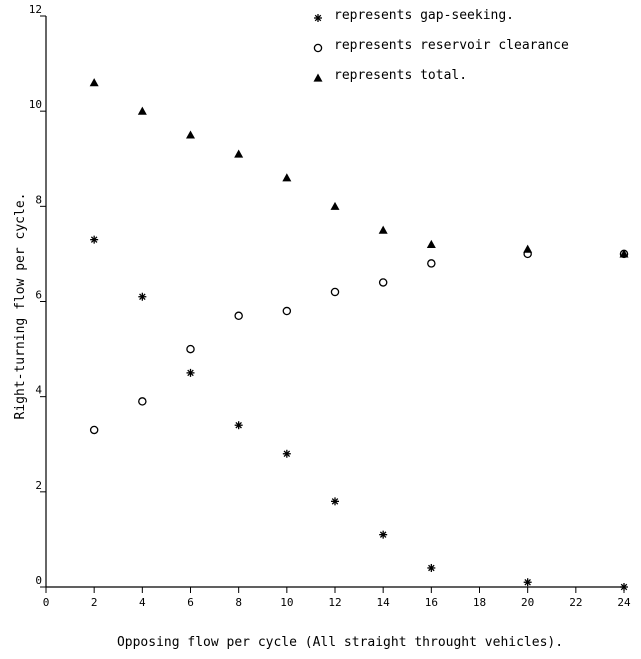 The image size is (641, 659). What do you see at coordinates (400, 75) in the screenshot?
I see `legend-item-total: represents total.` at bounding box center [400, 75].